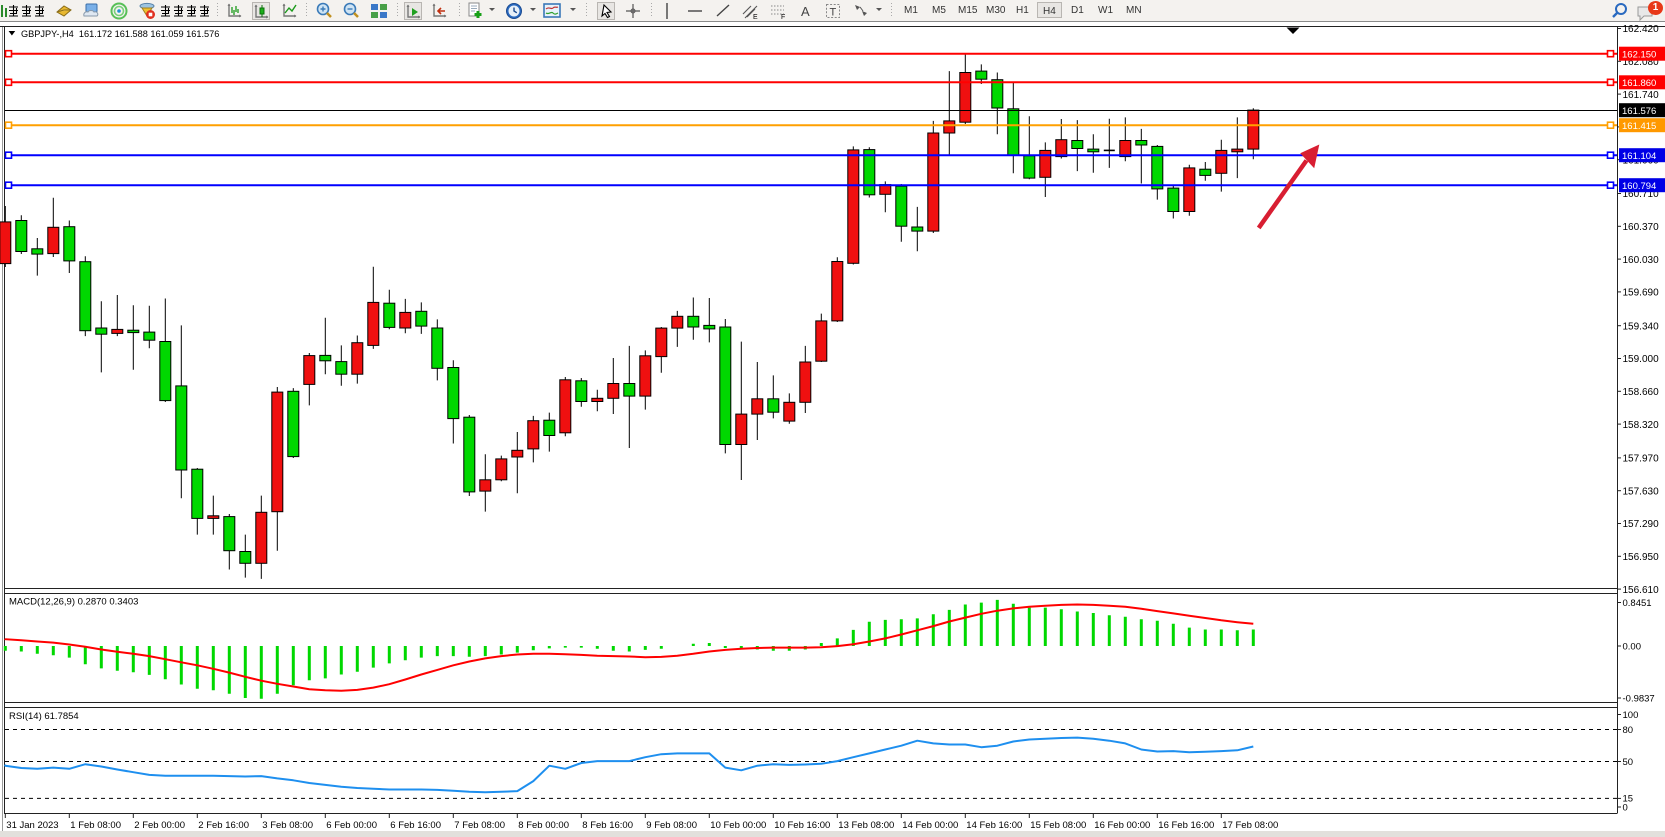 The width and height of the screenshot is (1665, 837). Describe the element at coordinates (783, 17) in the screenshot. I see `svg-text: F` at that location.